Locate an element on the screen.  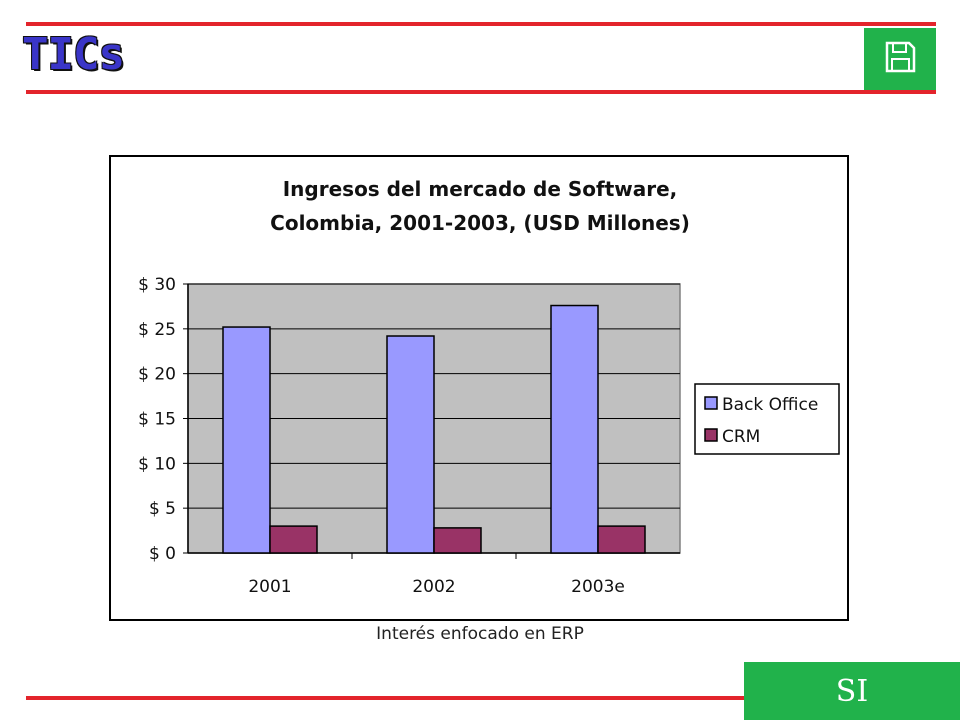
x-tick-label: 2003e is located at coordinates (598, 587).